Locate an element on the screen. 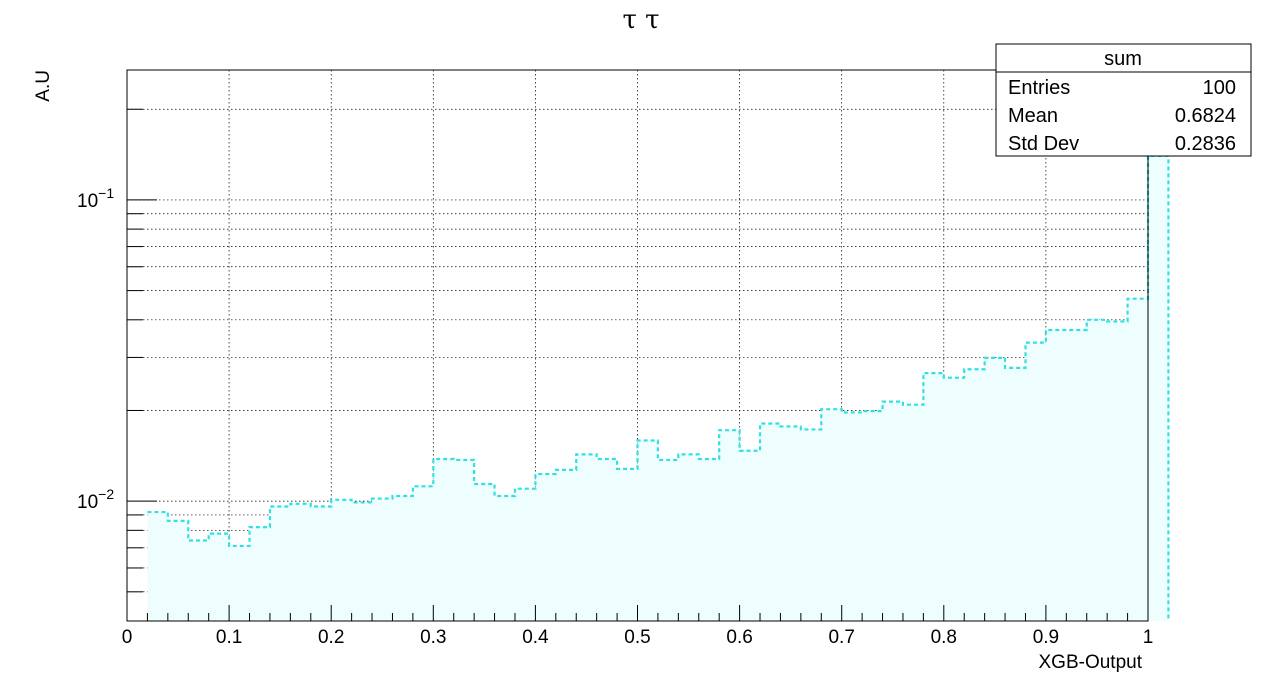 The height and width of the screenshot is (692, 1276). x-tick-label: 0.4 is located at coordinates (535, 637).